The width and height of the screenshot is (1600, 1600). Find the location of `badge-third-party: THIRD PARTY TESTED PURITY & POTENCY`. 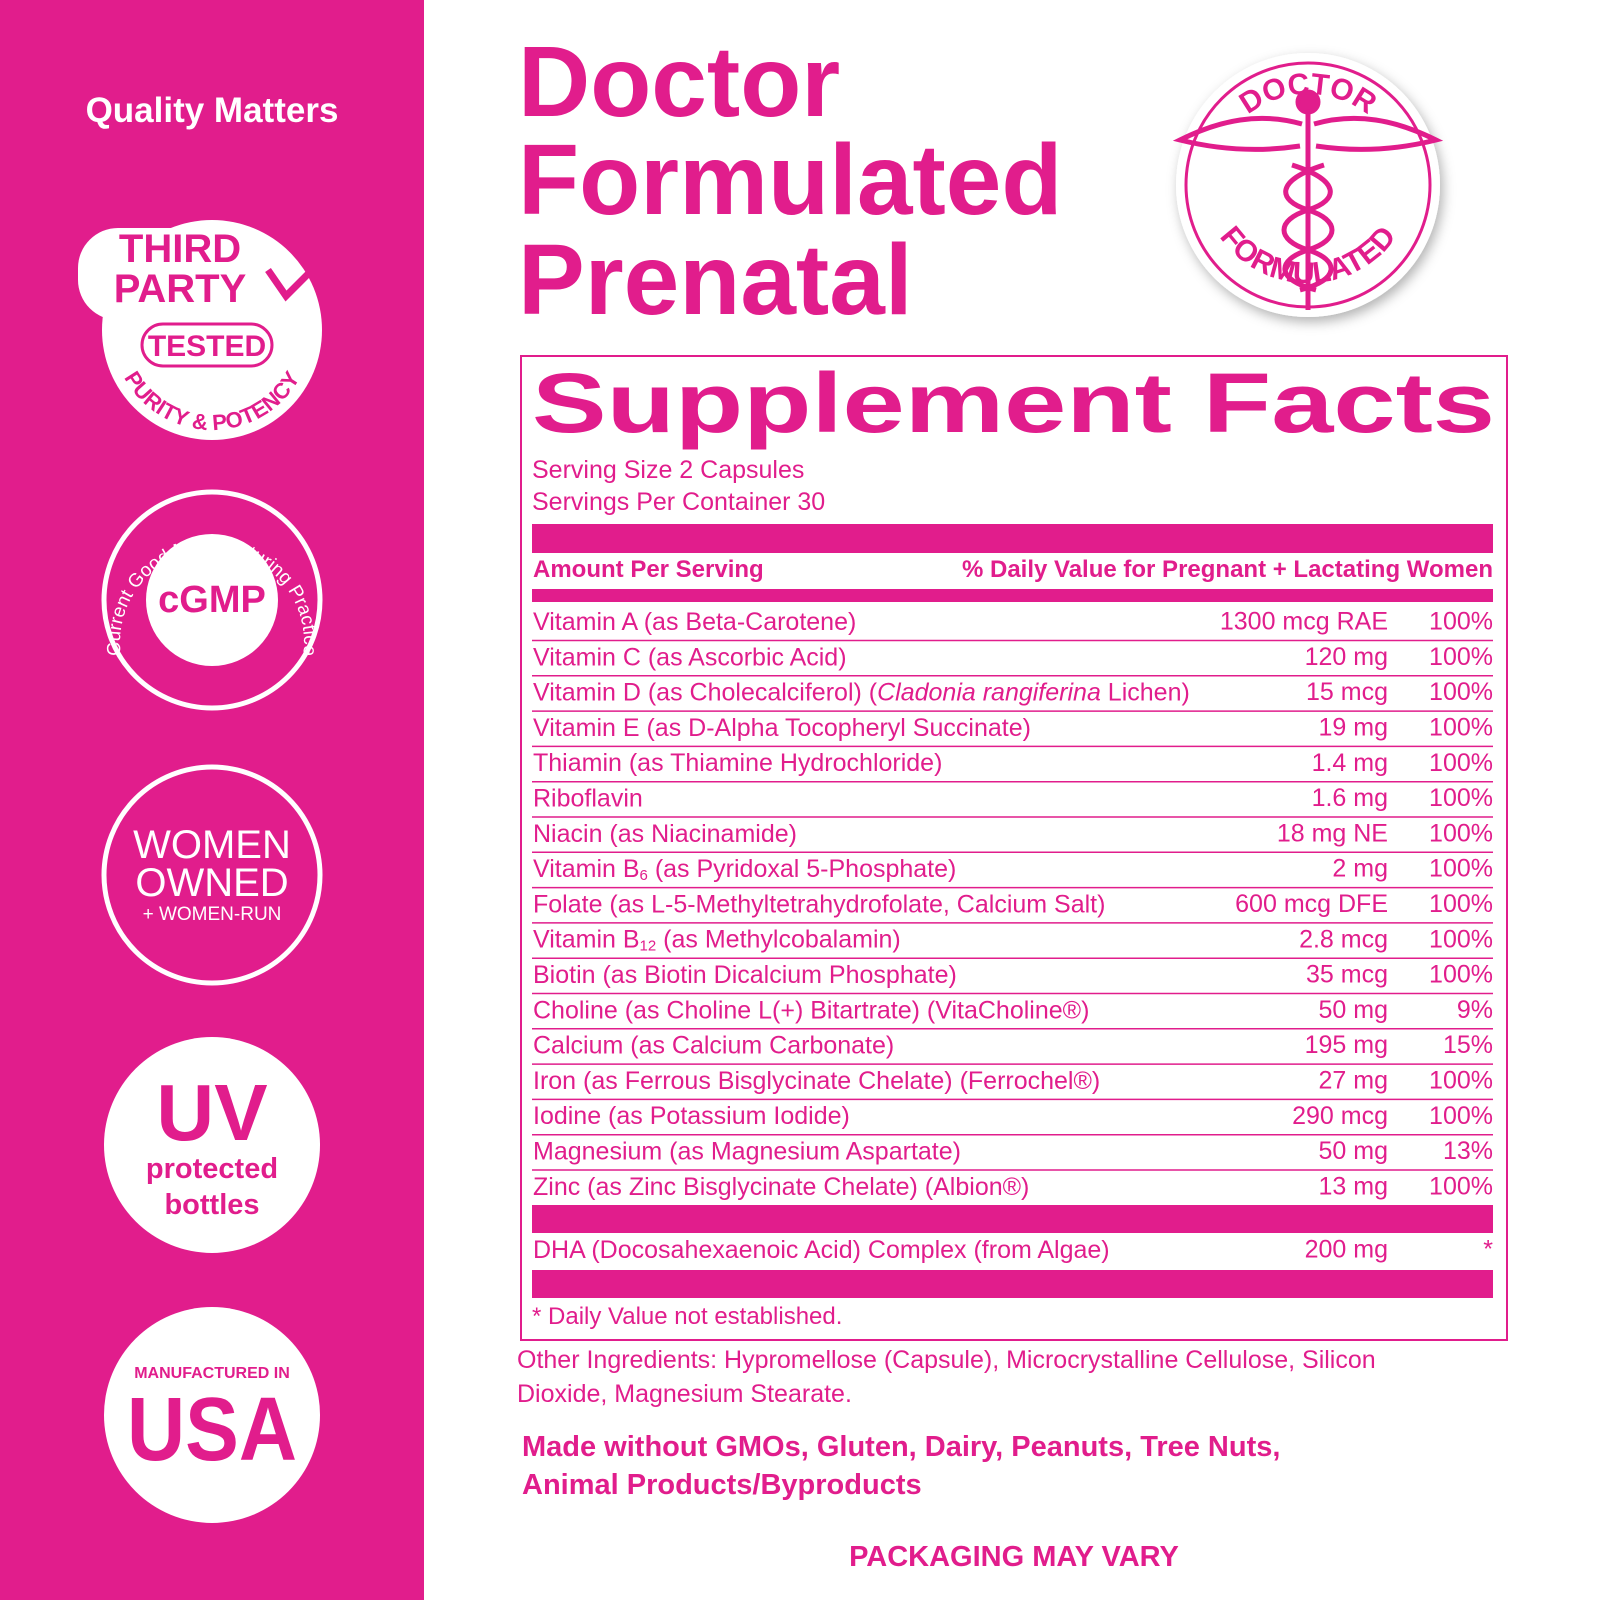

badge-third-party: THIRD PARTY TESTED PURITY & POTENCY is located at coordinates (209, 330).